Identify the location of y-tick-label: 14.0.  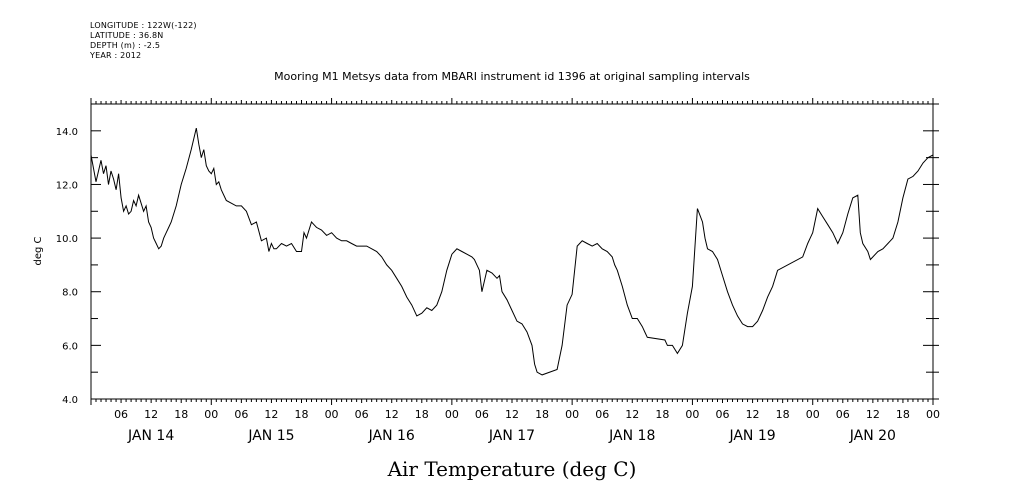
(67, 132).